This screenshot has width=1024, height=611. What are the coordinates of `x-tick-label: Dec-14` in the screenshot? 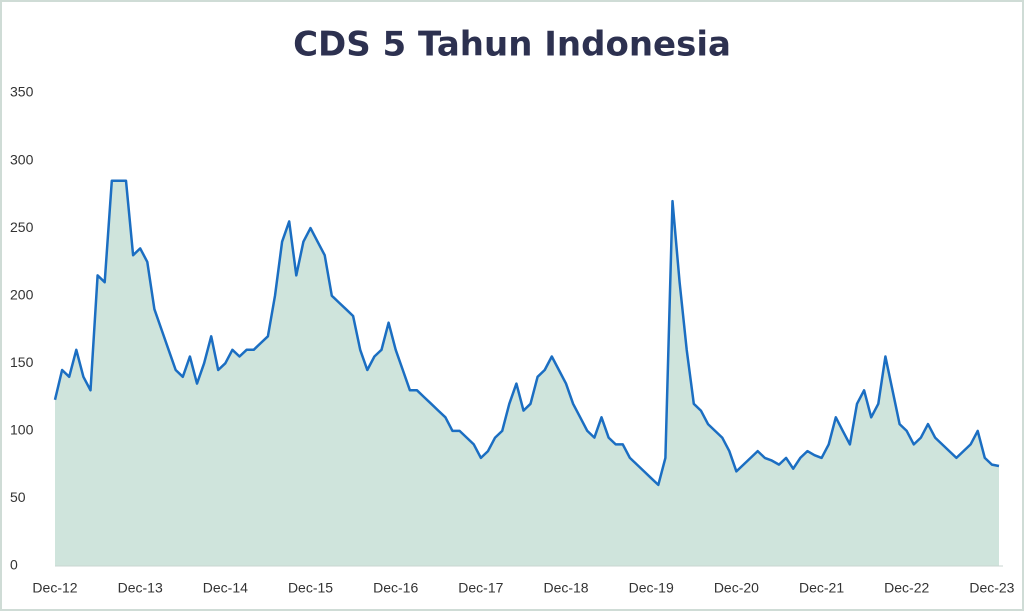 It's located at (225, 588).